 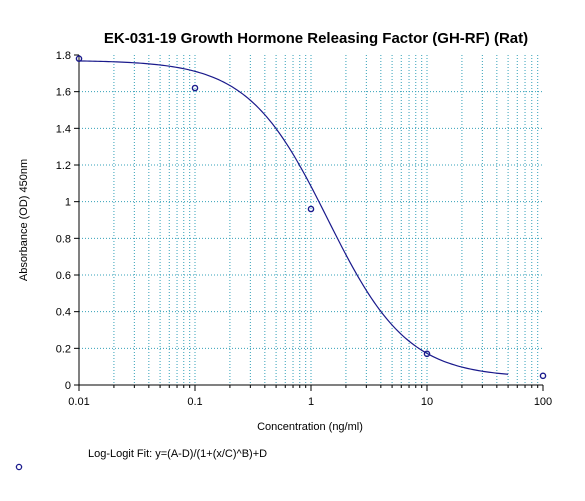 What do you see at coordinates (63, 166) in the screenshot?
I see `y-tick-label: 1.2` at bounding box center [63, 166].